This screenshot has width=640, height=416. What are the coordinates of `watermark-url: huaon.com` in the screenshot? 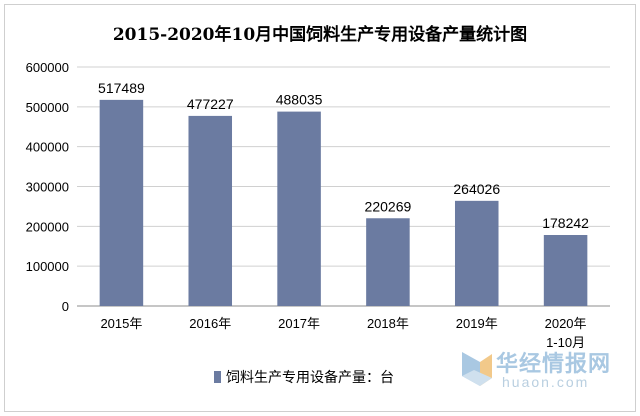 It's located at (546, 382).